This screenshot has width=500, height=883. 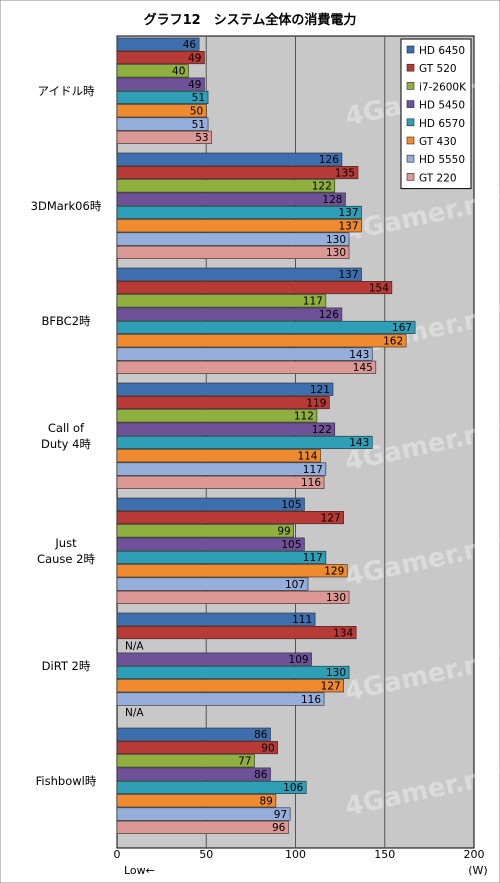 What do you see at coordinates (443, 87) in the screenshot?
I see `legend-label: i7-2600K` at bounding box center [443, 87].